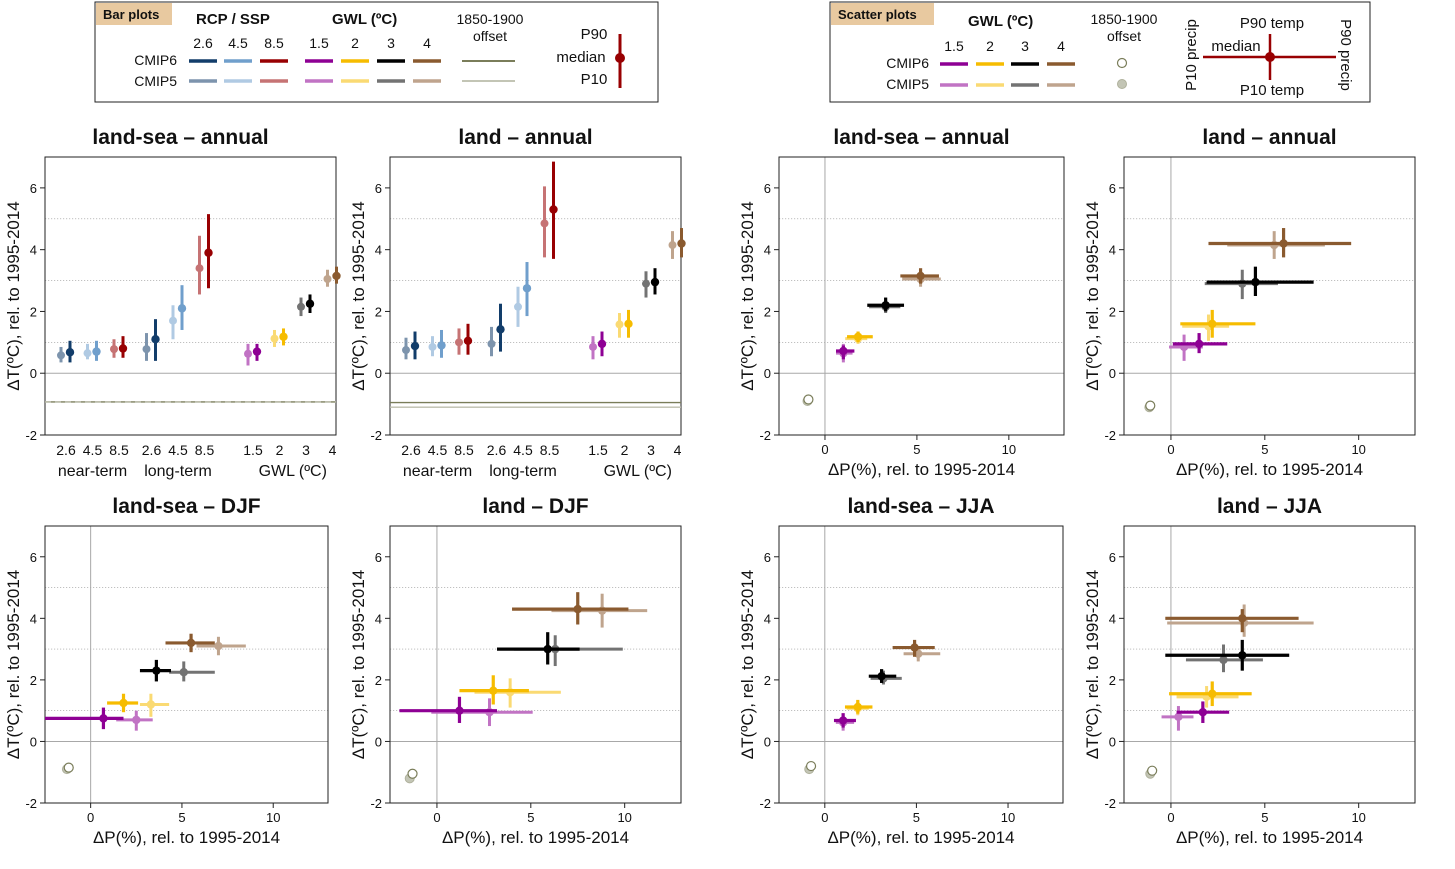  I want to click on legend-scatter-offset-cmip6, so click(1122, 63).